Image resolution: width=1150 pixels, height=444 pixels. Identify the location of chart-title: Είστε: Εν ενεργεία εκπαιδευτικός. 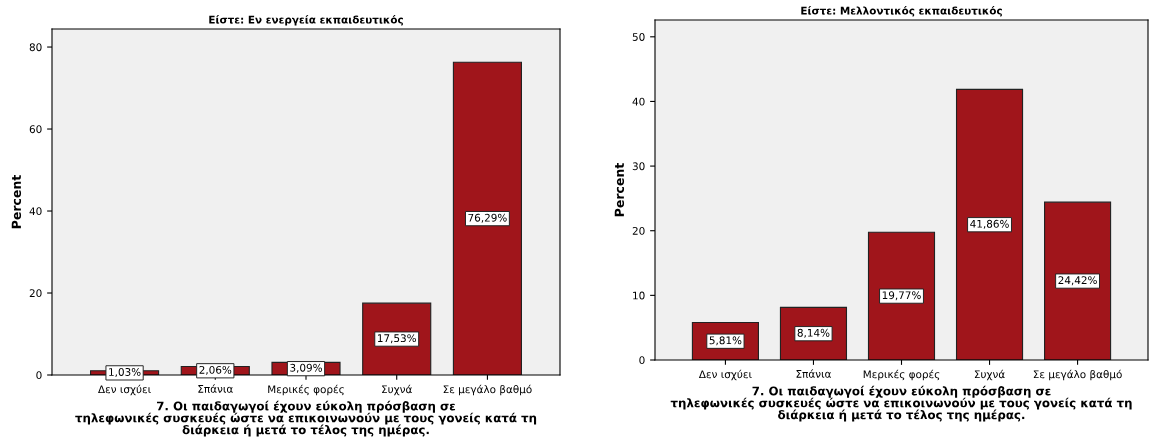
(306, 20).